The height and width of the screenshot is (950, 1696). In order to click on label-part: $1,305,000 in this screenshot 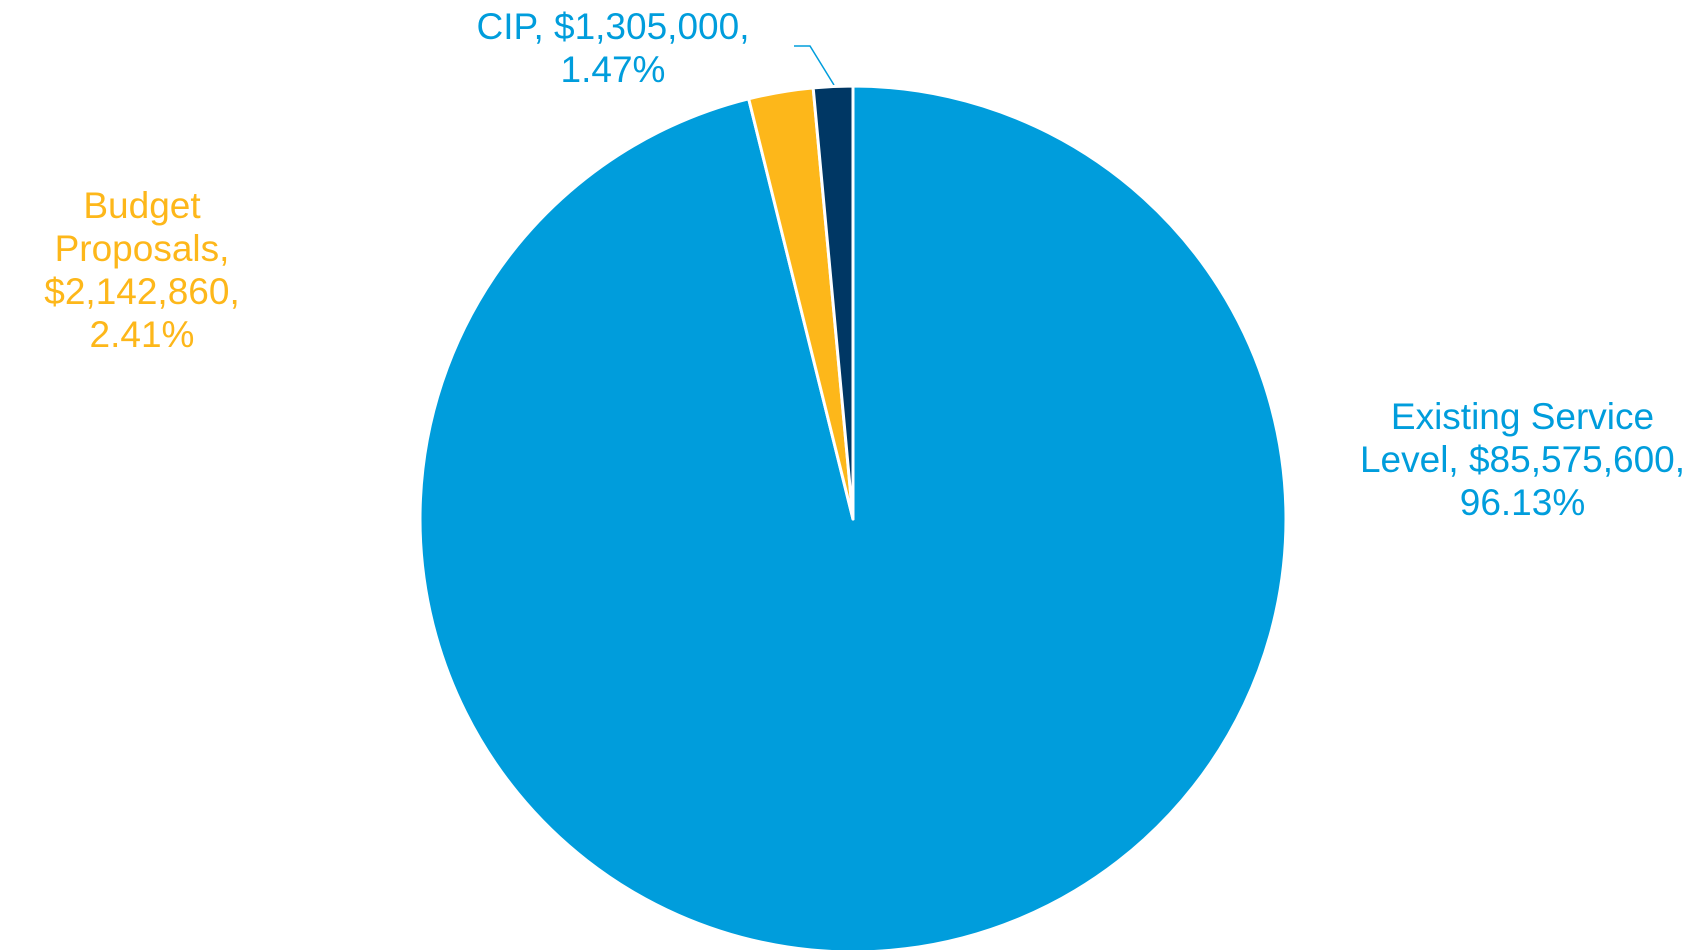, I will do `click(647, 26)`.